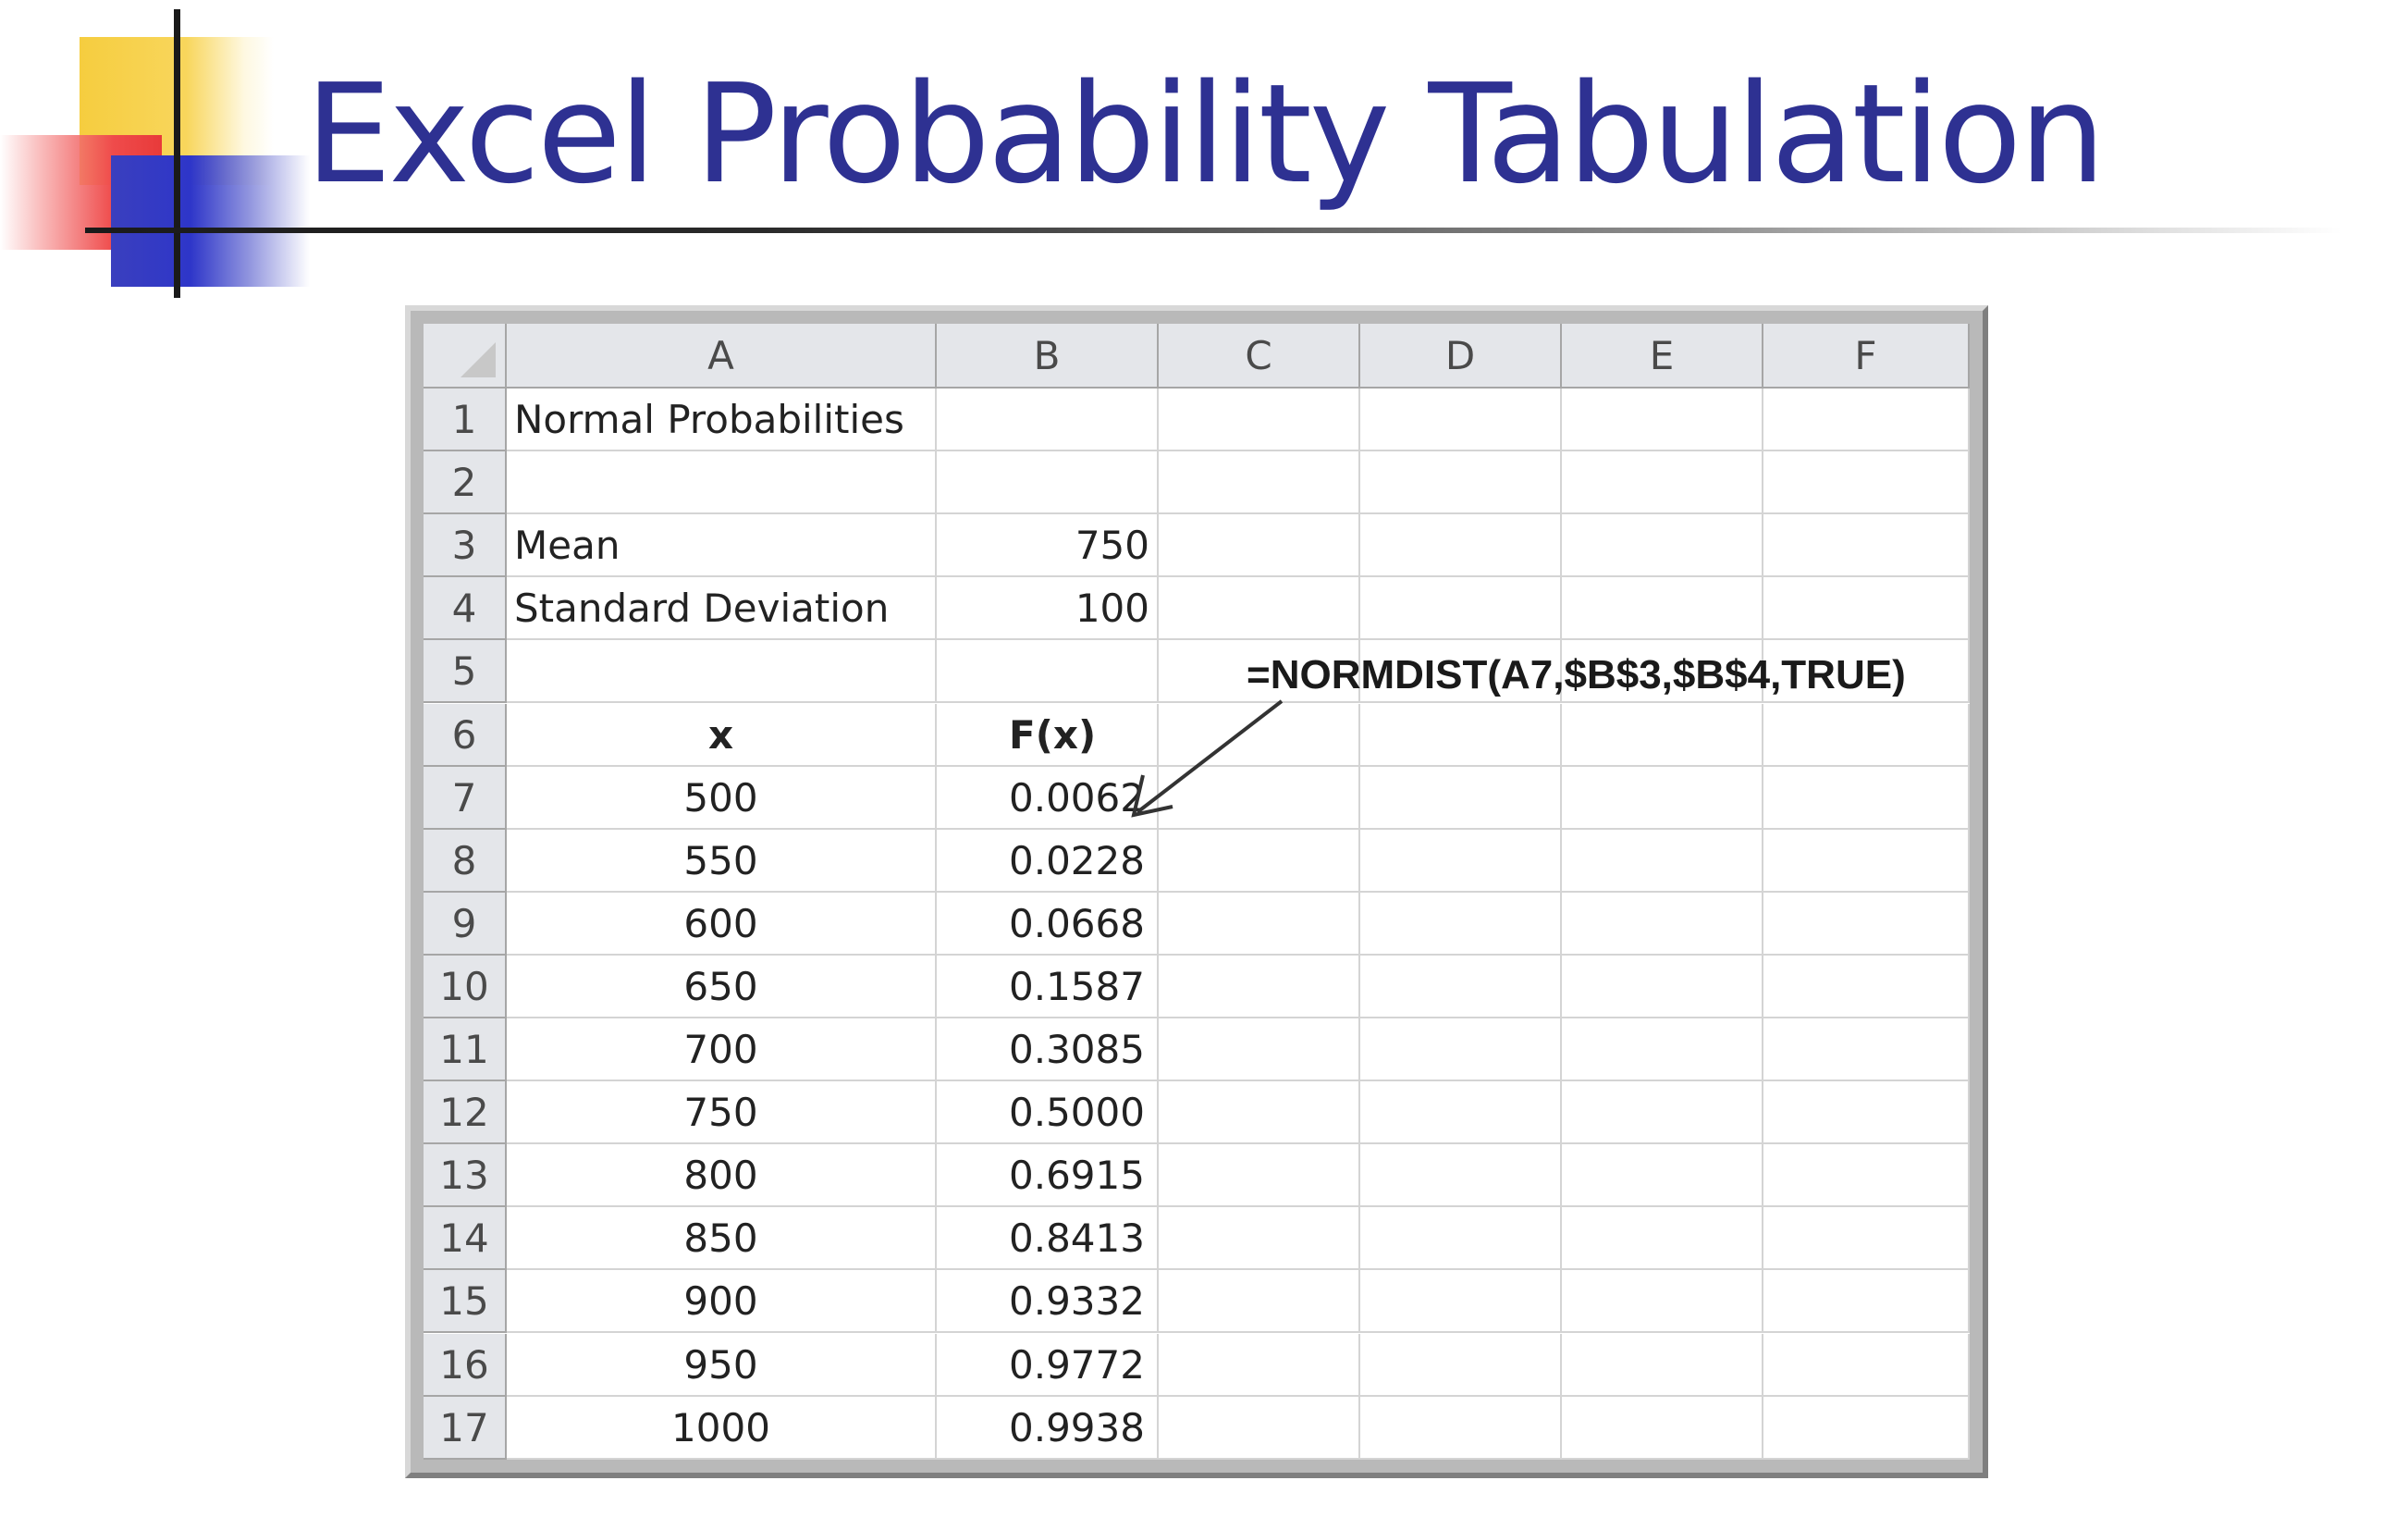 This screenshot has height=1530, width=2408. I want to click on cell-f14, so click(1866, 1239).